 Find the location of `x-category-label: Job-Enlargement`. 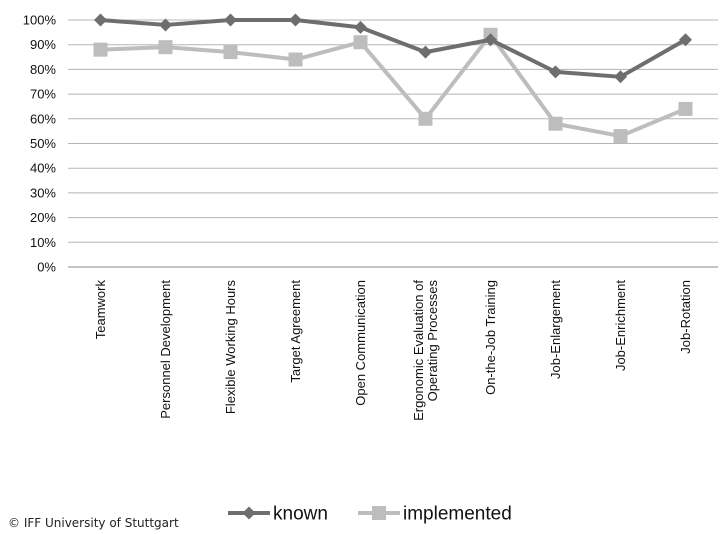

x-category-label: Job-Enlargement is located at coordinates (555, 329).